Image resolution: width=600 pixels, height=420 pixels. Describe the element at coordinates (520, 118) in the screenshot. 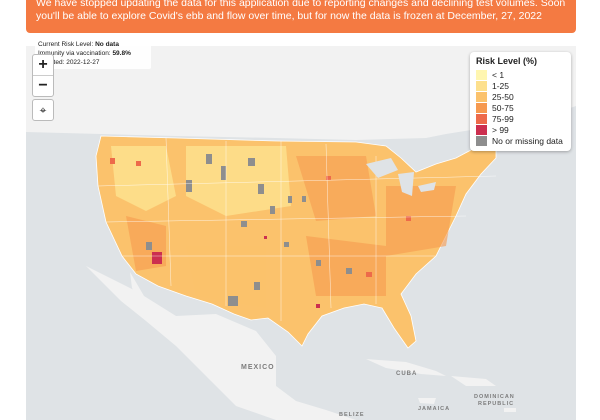

I see `legend-item: 75-99` at that location.